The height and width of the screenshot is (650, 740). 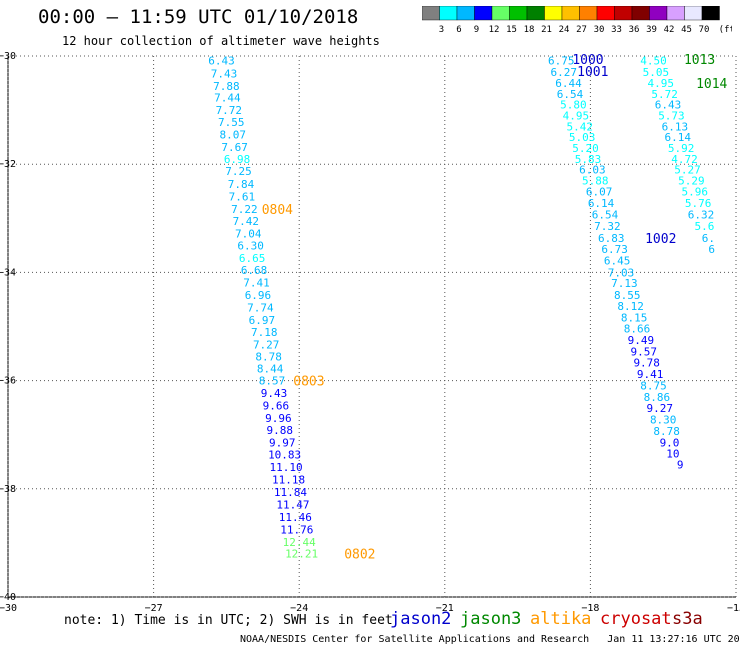 What do you see at coordinates (264, 332) in the screenshot?
I see `wave-height-label: 7.18` at bounding box center [264, 332].